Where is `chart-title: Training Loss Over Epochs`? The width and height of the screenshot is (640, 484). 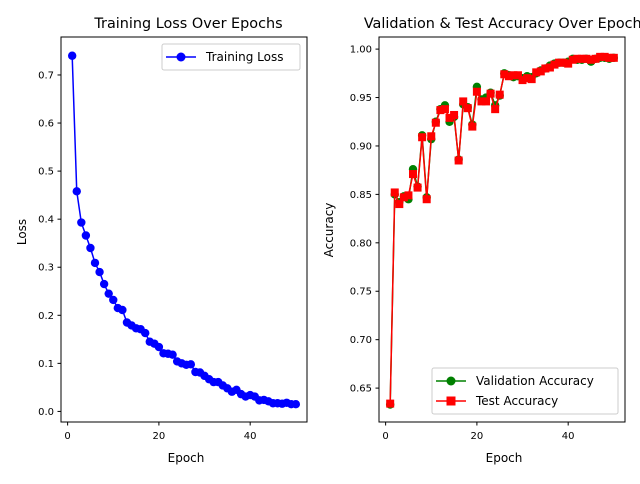
chart-title: Training Loss Over Epochs is located at coordinates (187, 24).